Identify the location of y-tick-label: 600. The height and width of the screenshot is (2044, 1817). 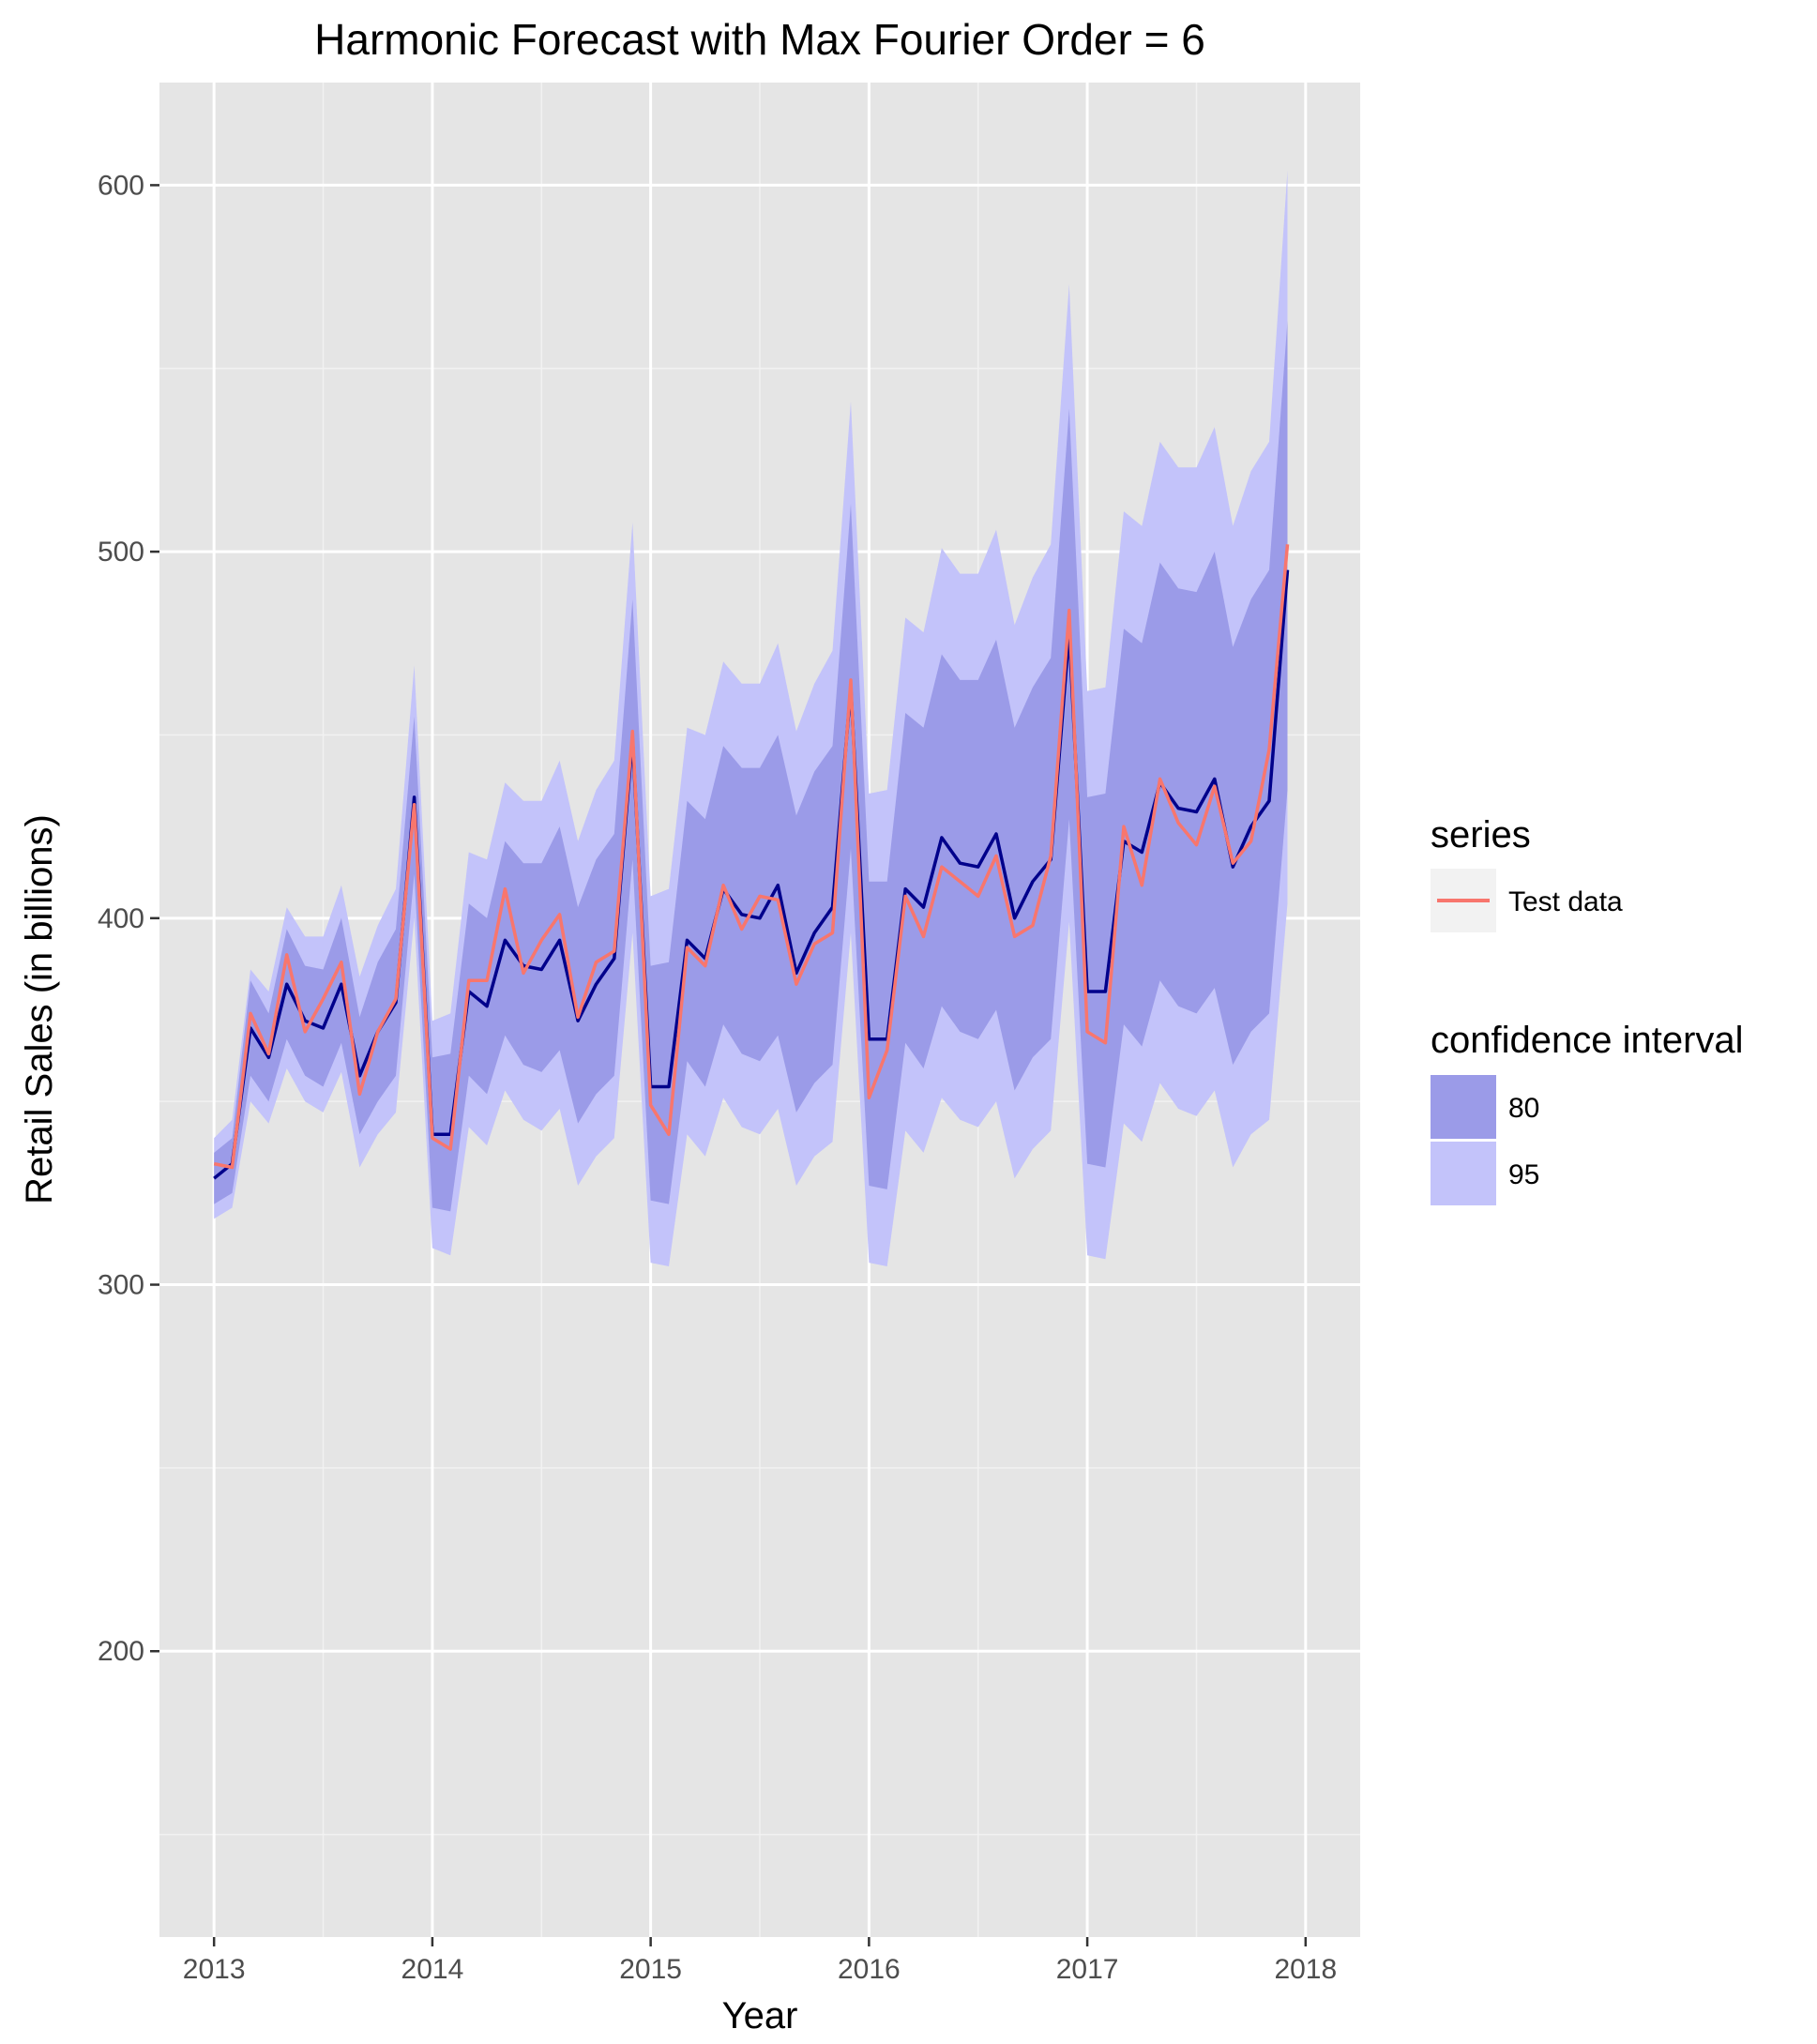
(121, 185).